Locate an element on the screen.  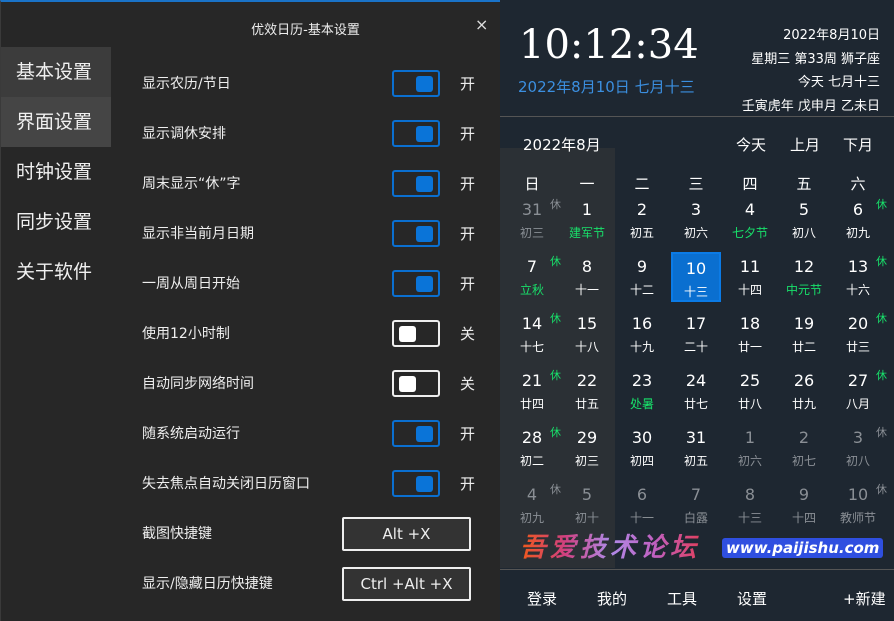
calendar-day: 4 七夕节 is located at coordinates (750, 220).